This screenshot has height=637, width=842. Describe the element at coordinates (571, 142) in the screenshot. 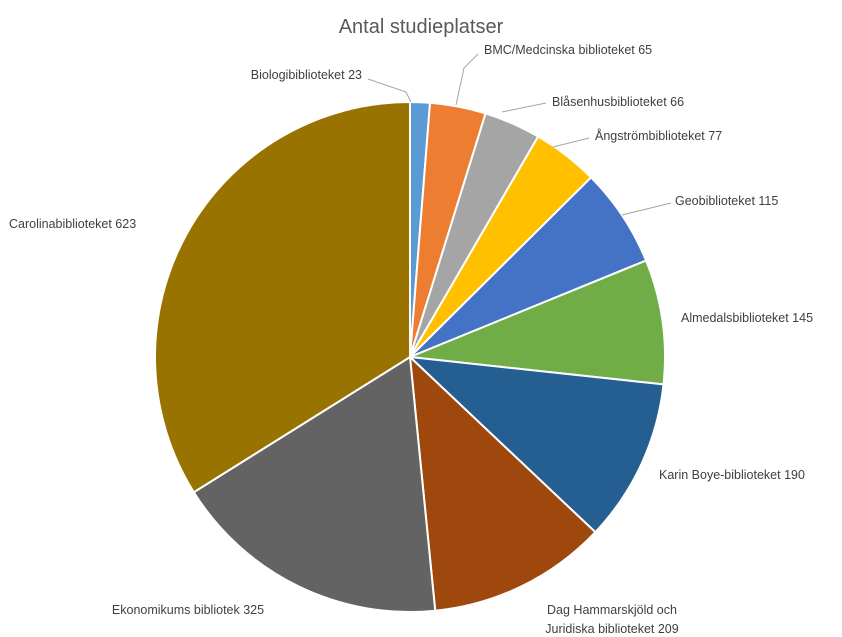

I see `leader-line-angstrombiblioteket` at that location.